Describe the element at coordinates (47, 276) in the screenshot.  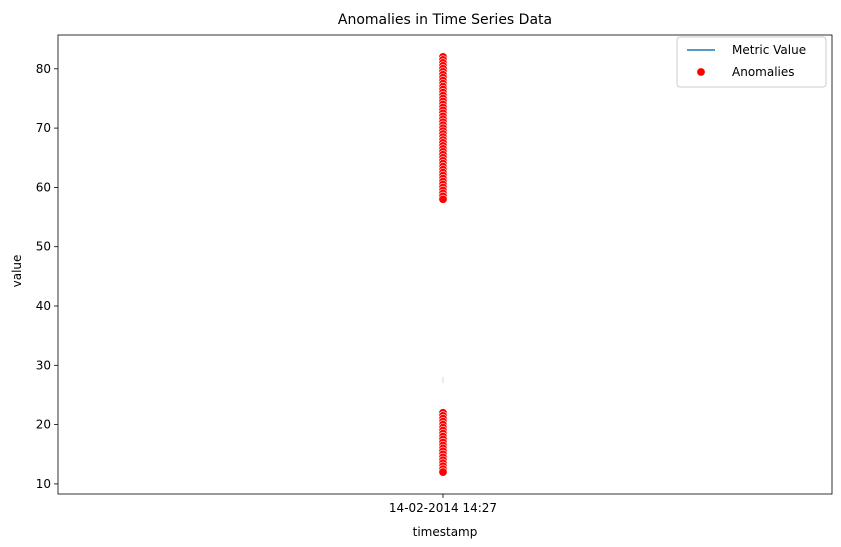
I see `y-axis: 10 20 30 40 50 60 70 80` at that location.